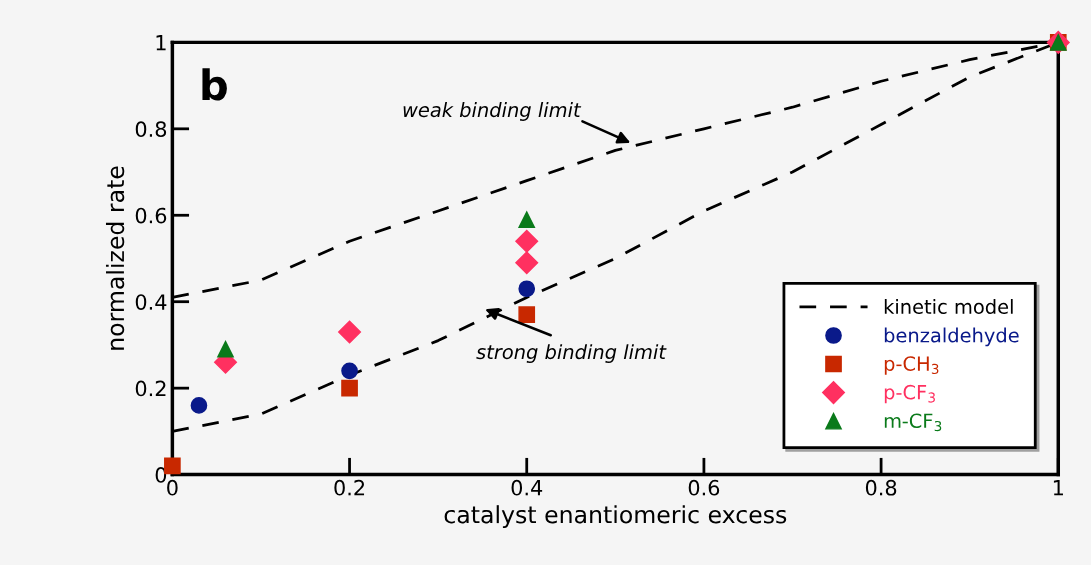  I want to click on annotation: weak binding limit, so click(492, 111).